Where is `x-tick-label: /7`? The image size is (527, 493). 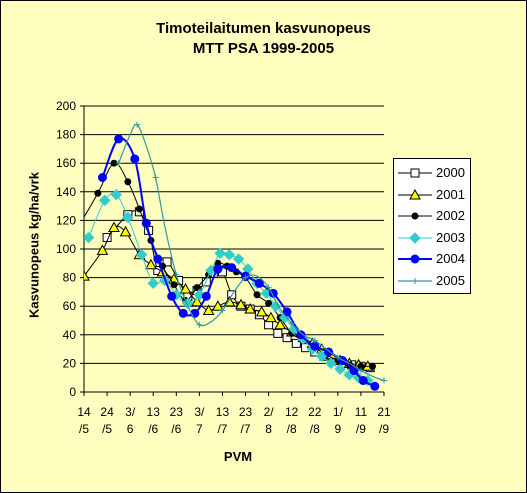
x-tick-label: /7 is located at coordinates (222, 429).